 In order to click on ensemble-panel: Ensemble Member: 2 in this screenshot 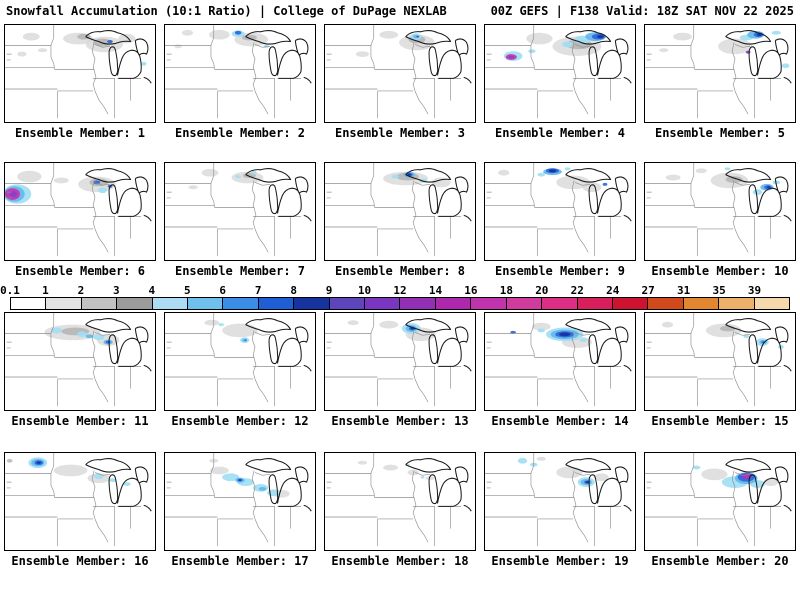, I will do `click(240, 82)`.